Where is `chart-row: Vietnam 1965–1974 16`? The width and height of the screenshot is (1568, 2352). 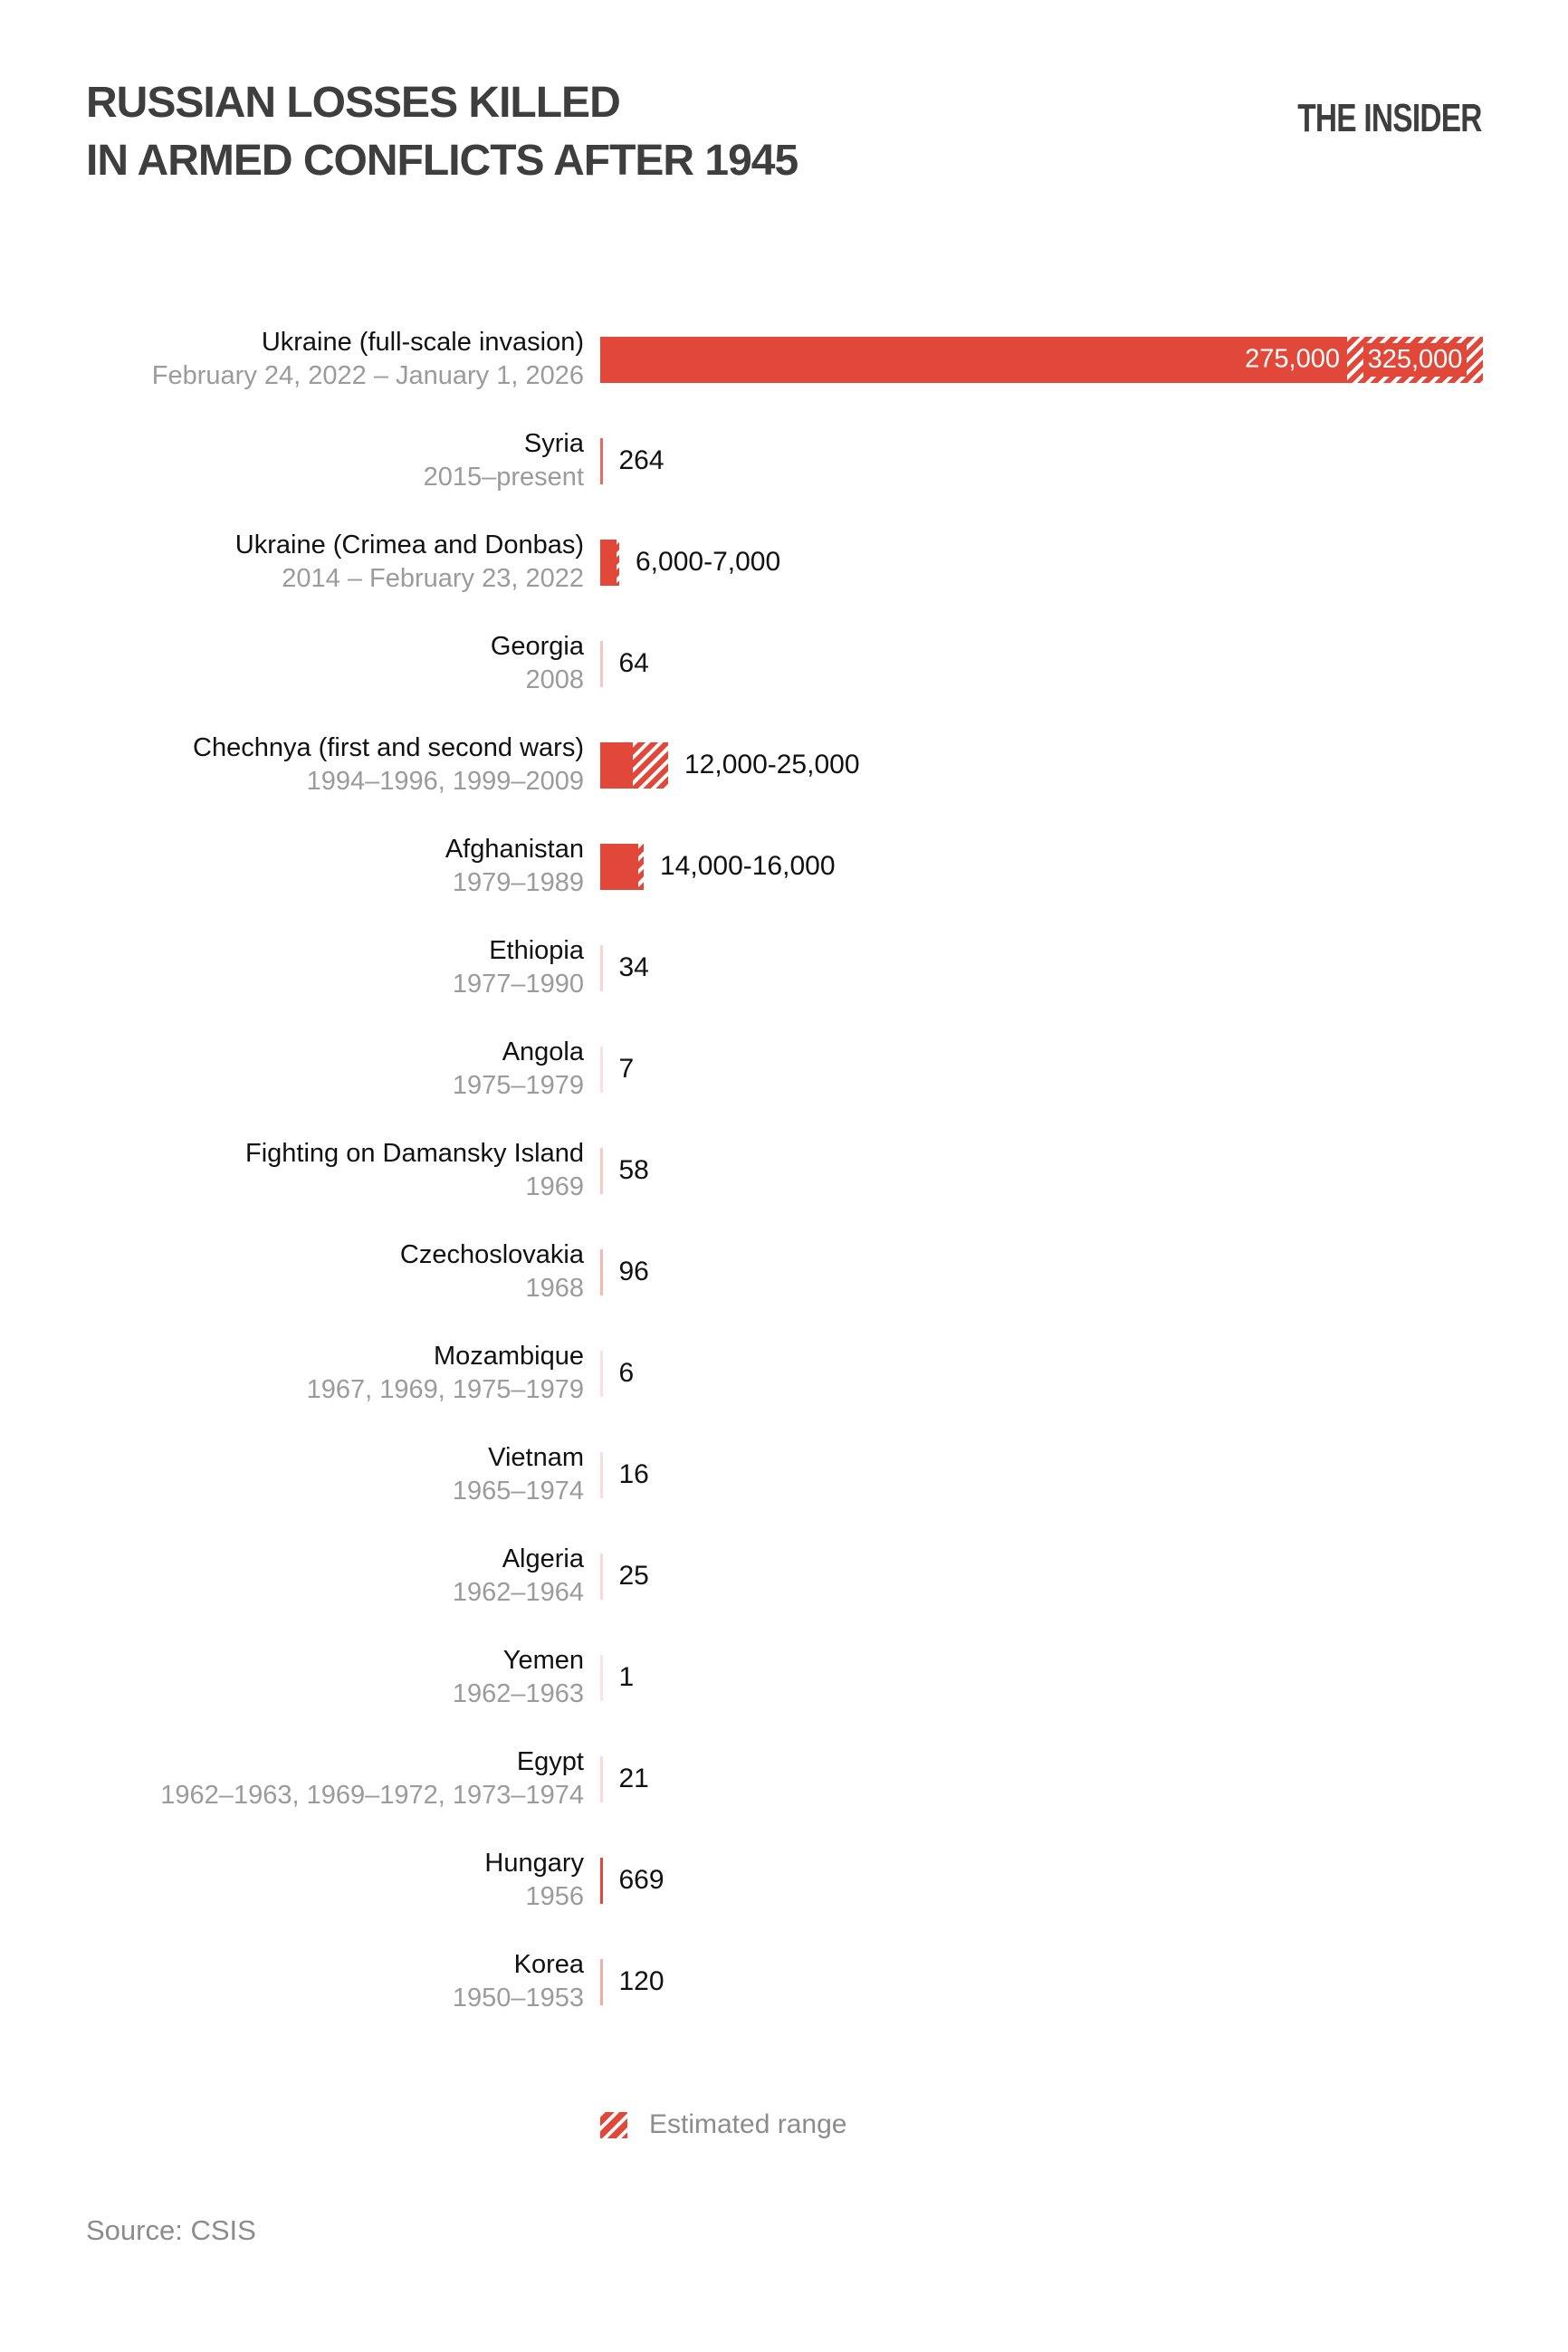
chart-row: Vietnam 1965–1974 16 is located at coordinates (784, 1474).